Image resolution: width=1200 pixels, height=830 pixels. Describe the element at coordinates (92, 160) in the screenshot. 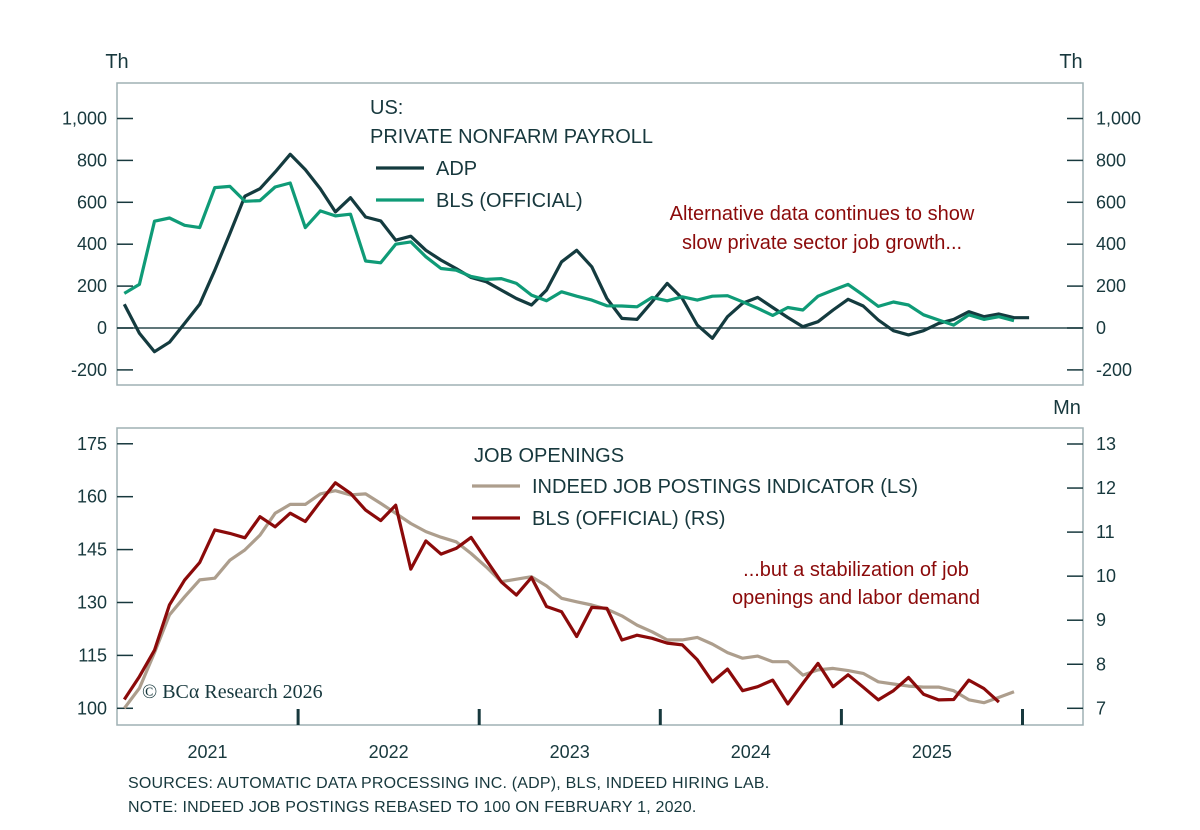

I see `y-tick-label-left: 800` at that location.